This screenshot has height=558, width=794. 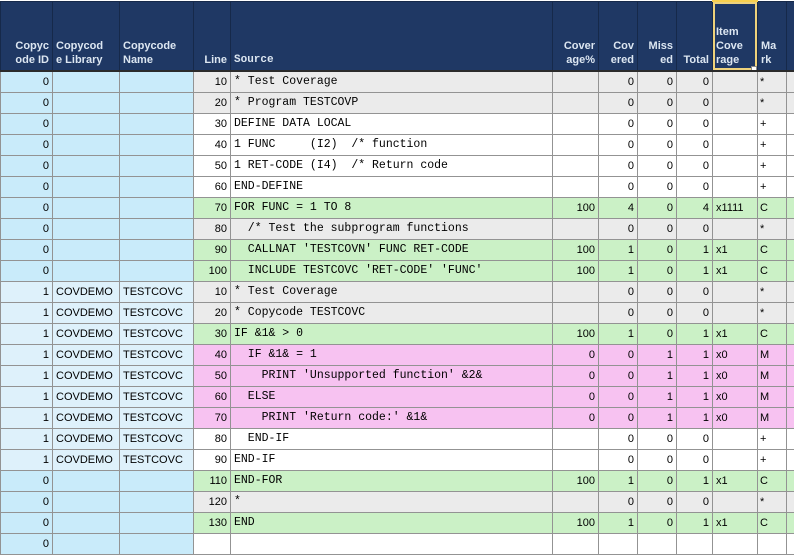 I want to click on cell-missed: 1, so click(x=657, y=375).